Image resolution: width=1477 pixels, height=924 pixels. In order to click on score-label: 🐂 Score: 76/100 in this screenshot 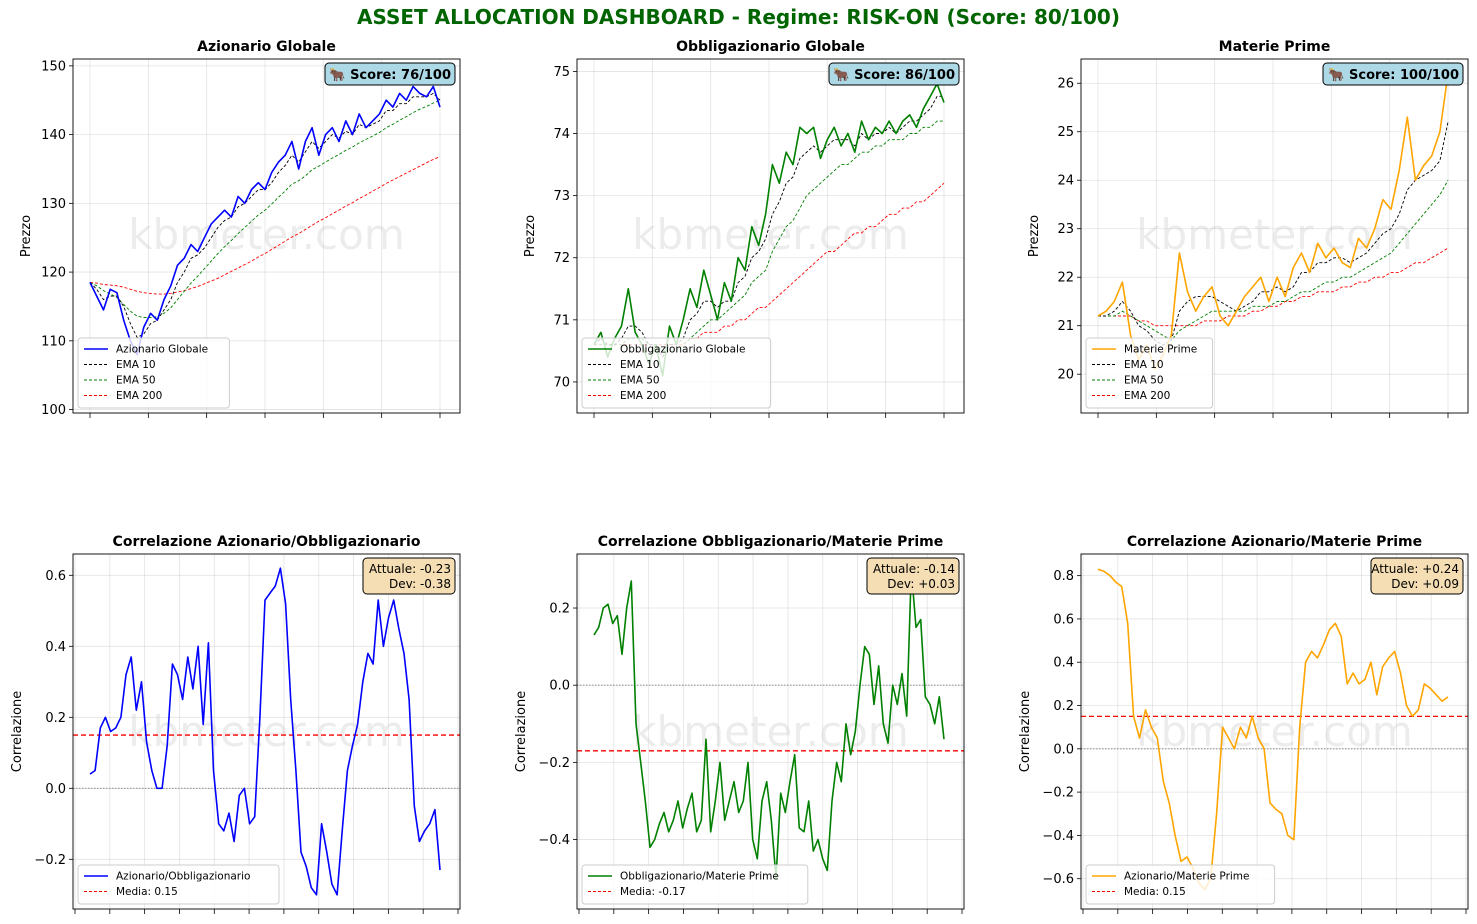, I will do `click(390, 75)`.